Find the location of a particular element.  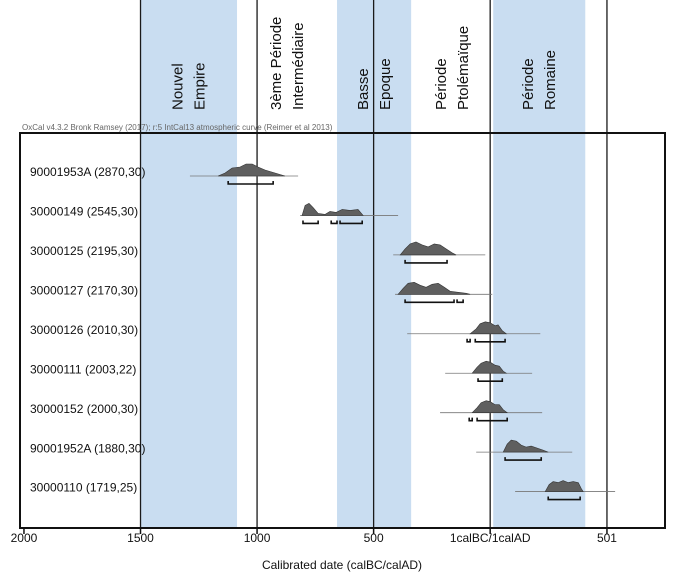

period-label: Romaine is located at coordinates (550, 80).